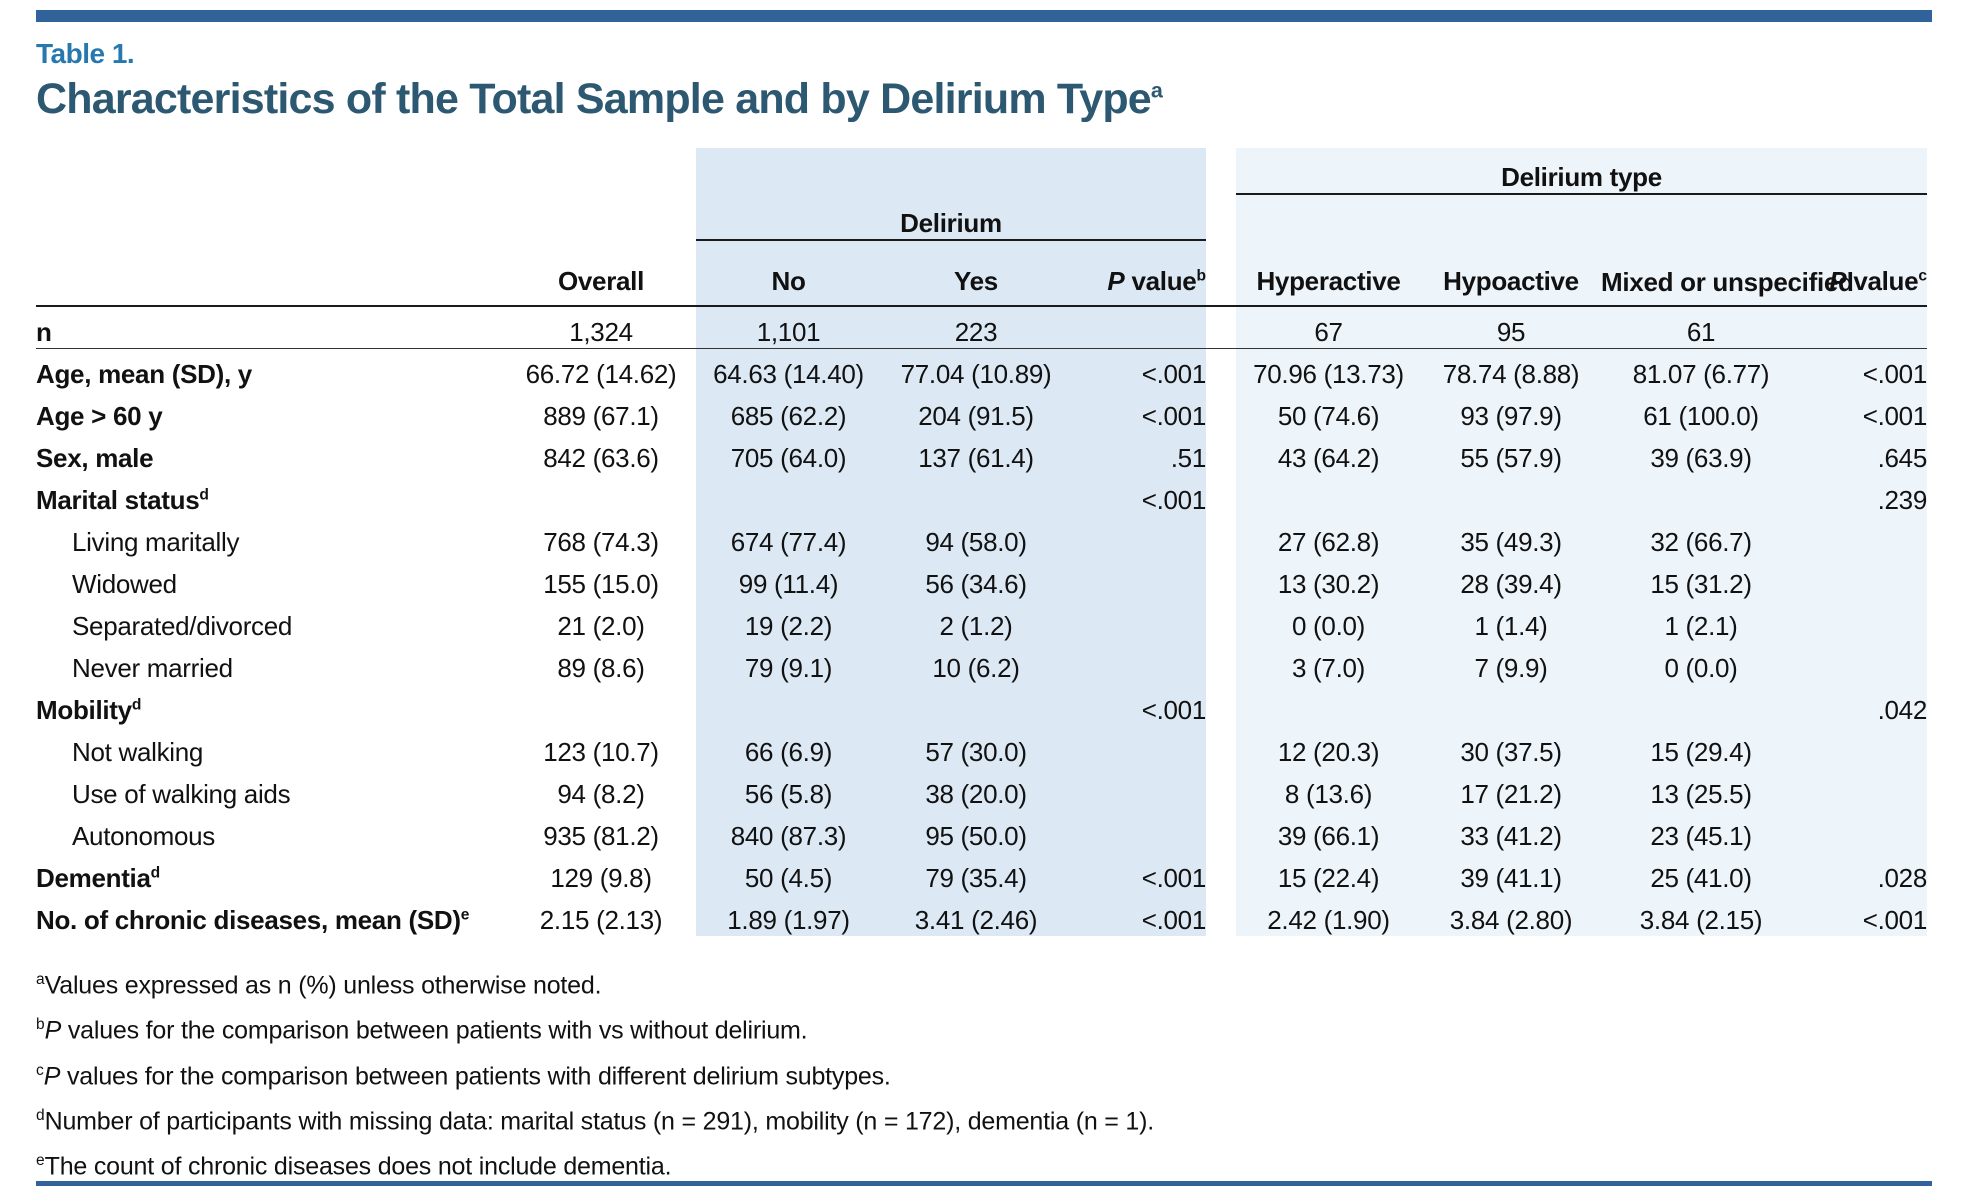 Image resolution: width=1968 pixels, height=1198 pixels. What do you see at coordinates (976, 579) in the screenshot?
I see `cell-yes: 56 (34.6)` at bounding box center [976, 579].